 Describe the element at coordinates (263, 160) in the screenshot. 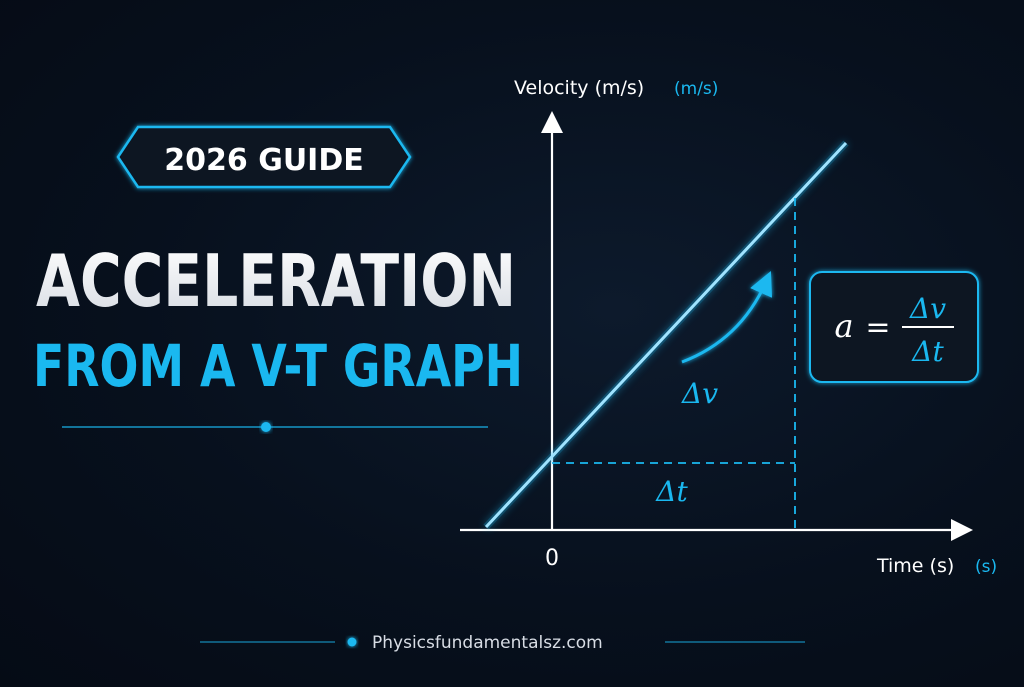

I see `badge-text: 2026 GUIDE` at that location.